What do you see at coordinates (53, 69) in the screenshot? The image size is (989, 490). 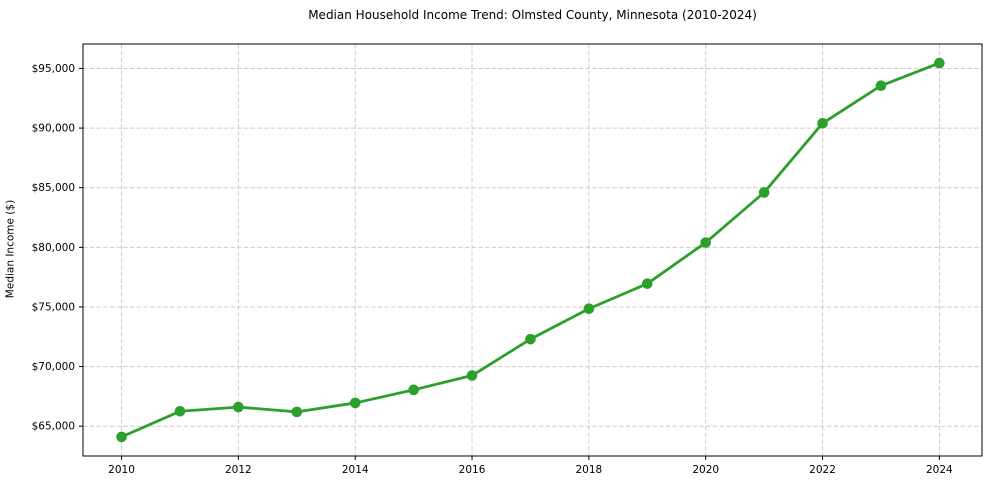 I see `y-tick-label: $95,000` at bounding box center [53, 69].